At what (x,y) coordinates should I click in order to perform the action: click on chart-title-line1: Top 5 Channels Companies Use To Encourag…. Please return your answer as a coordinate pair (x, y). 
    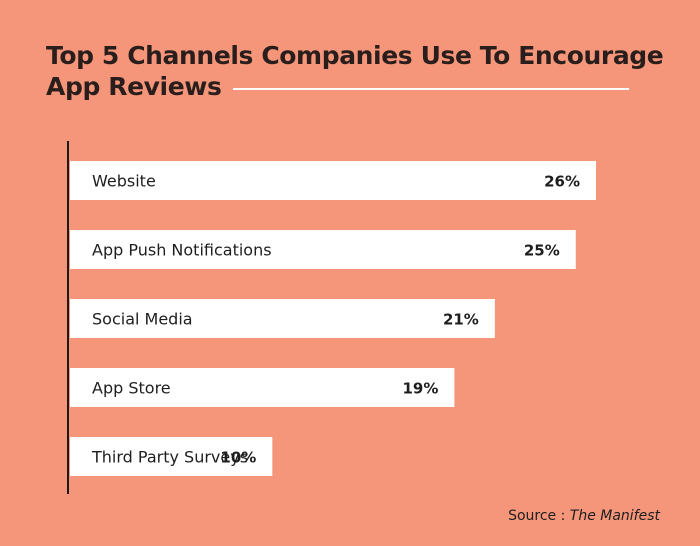
    Looking at the image, I should click on (355, 55).